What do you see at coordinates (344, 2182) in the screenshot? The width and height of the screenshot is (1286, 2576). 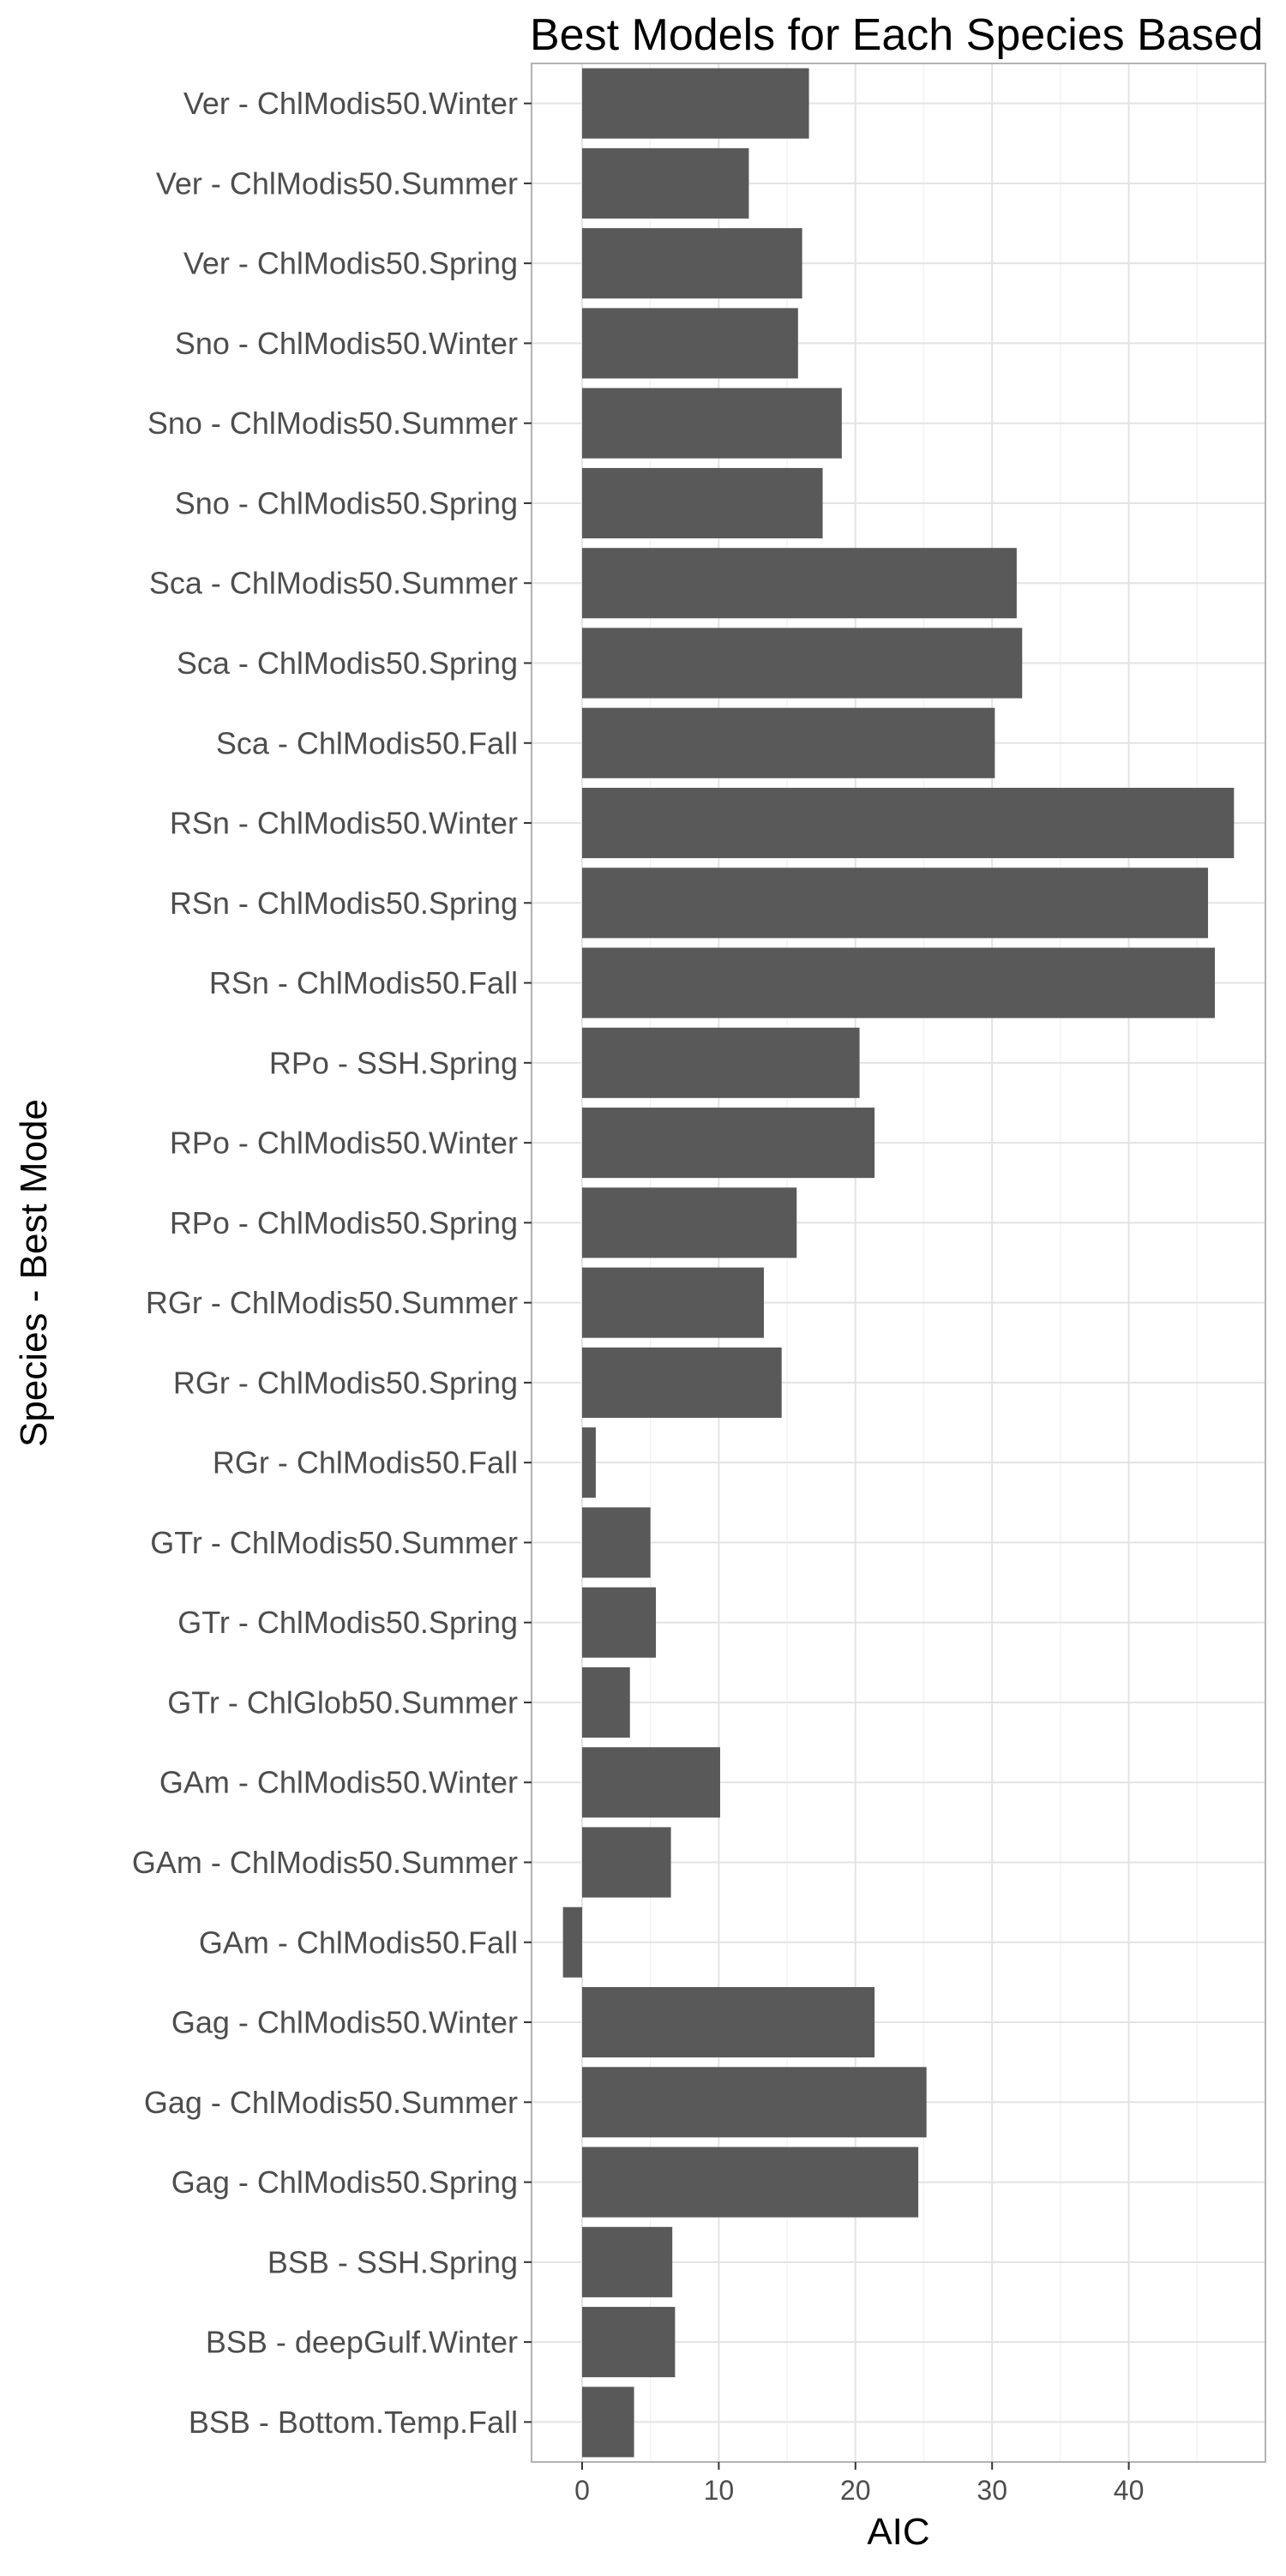 I see `y-tick-label: Gag - ChlModis50.Spring` at bounding box center [344, 2182].